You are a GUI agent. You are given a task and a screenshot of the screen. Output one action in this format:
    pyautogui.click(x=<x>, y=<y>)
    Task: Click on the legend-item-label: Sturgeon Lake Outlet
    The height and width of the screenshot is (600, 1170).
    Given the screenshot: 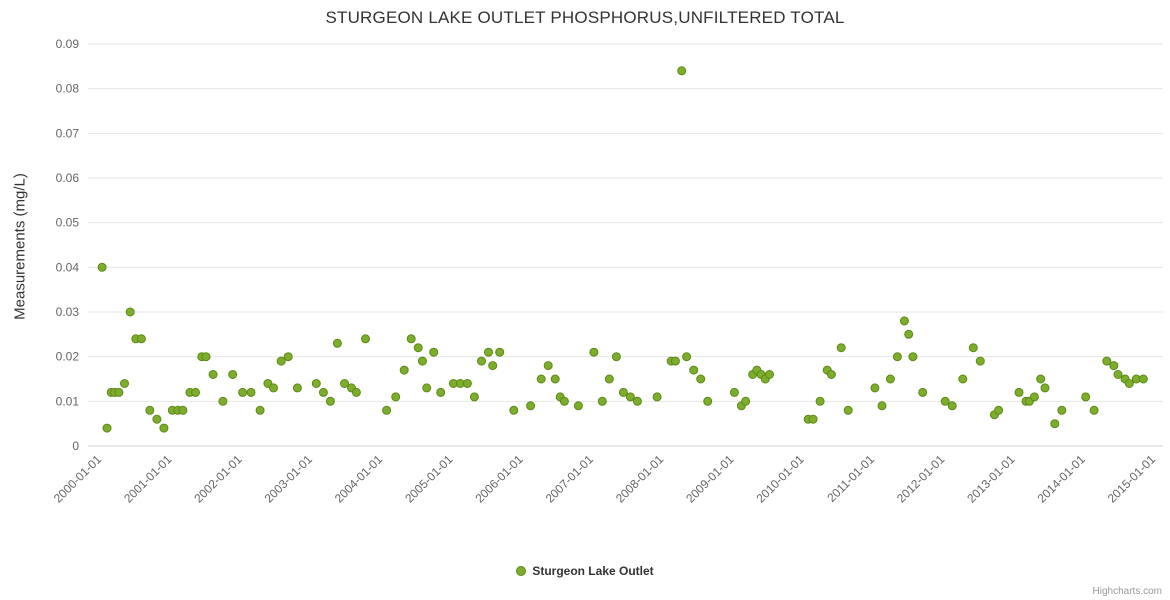 What is the action you would take?
    pyautogui.click(x=593, y=571)
    